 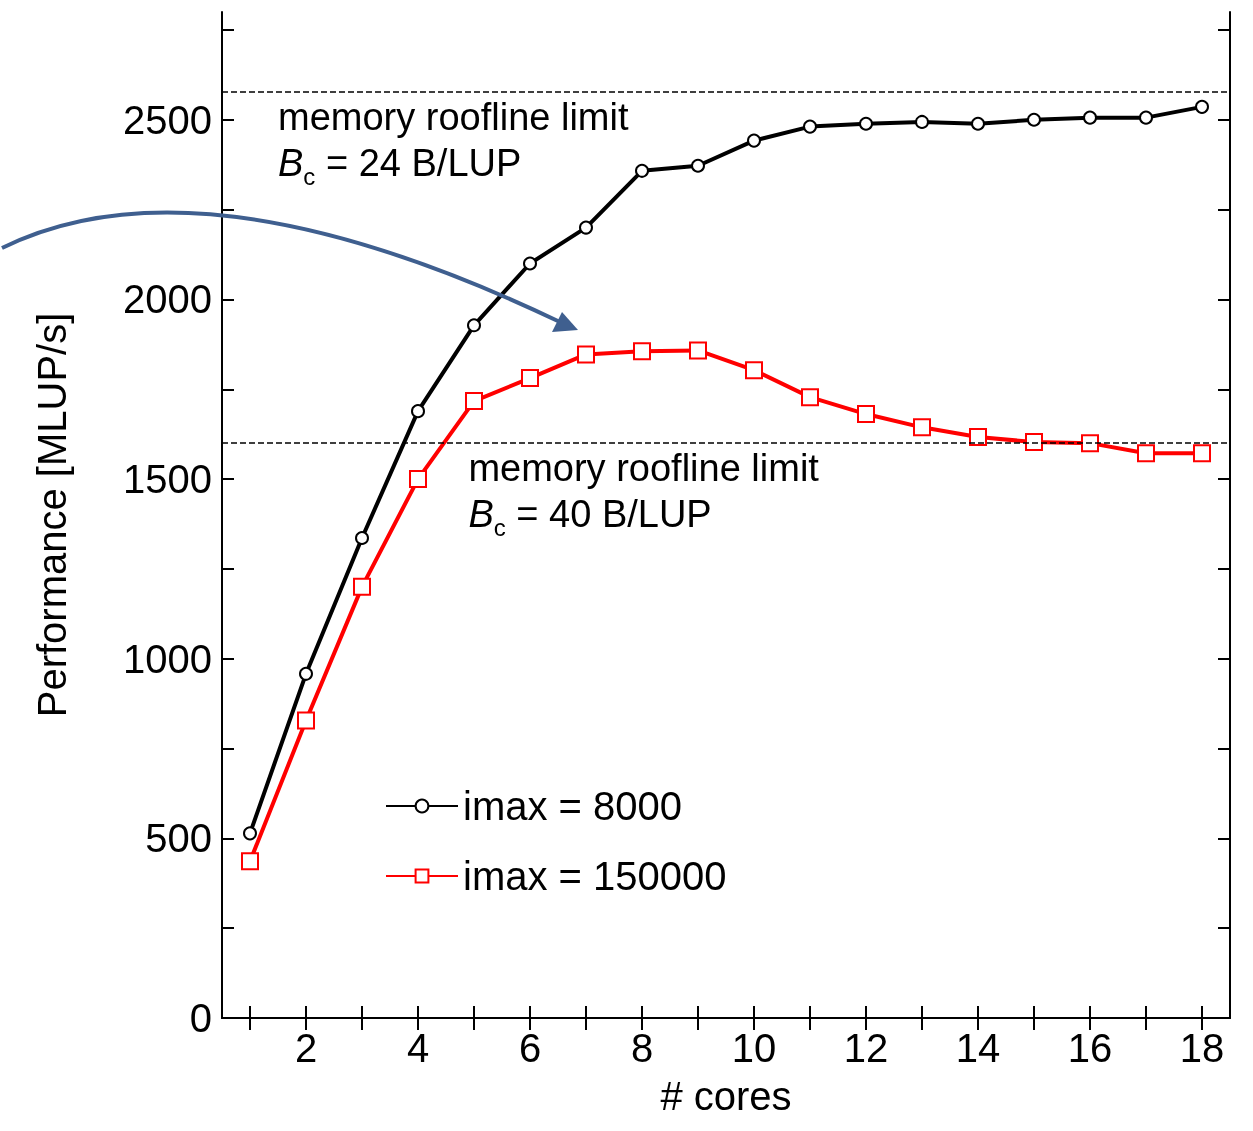 I want to click on legend-label: imax = 150000, so click(x=595, y=876).